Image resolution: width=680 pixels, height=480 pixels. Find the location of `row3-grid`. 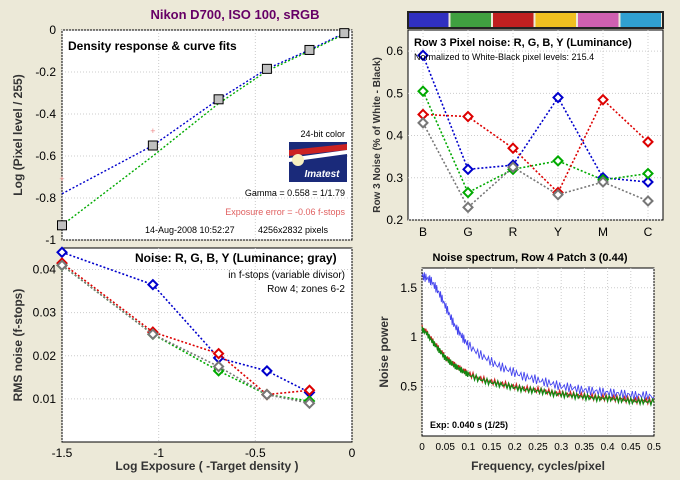

row3-grid is located at coordinates (535, 125).